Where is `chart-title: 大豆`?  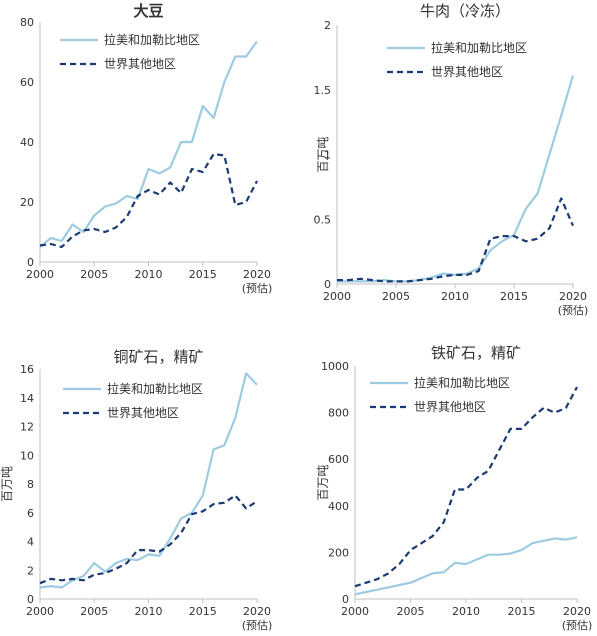 chart-title: 大豆 is located at coordinates (148, 11).